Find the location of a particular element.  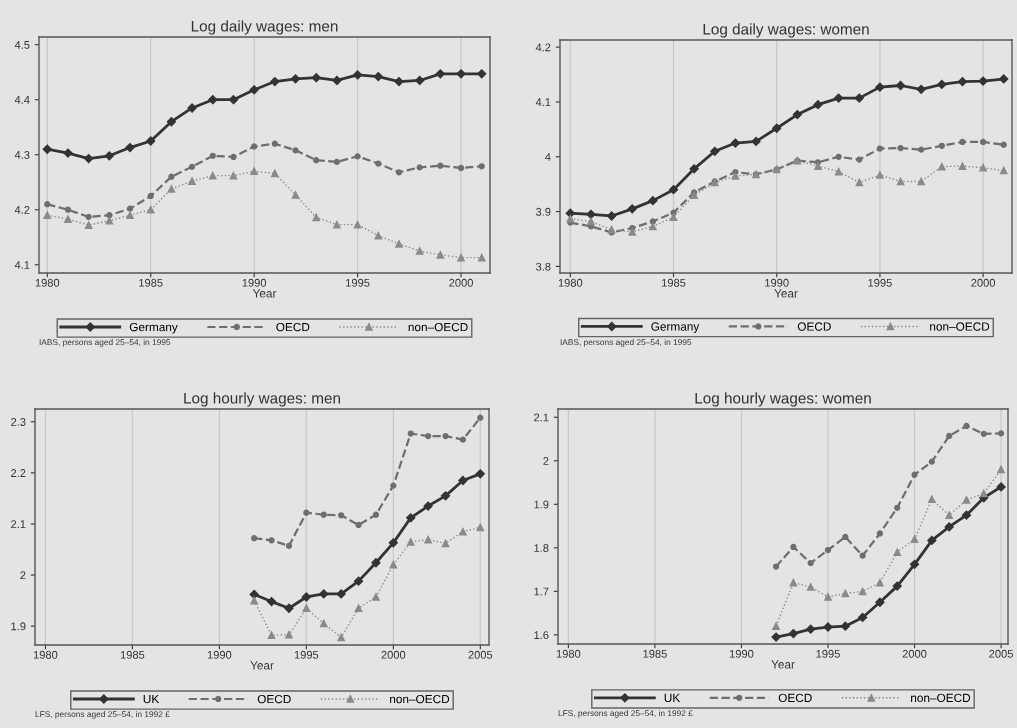

y-tick-label: 3.8 is located at coordinates (543, 266).